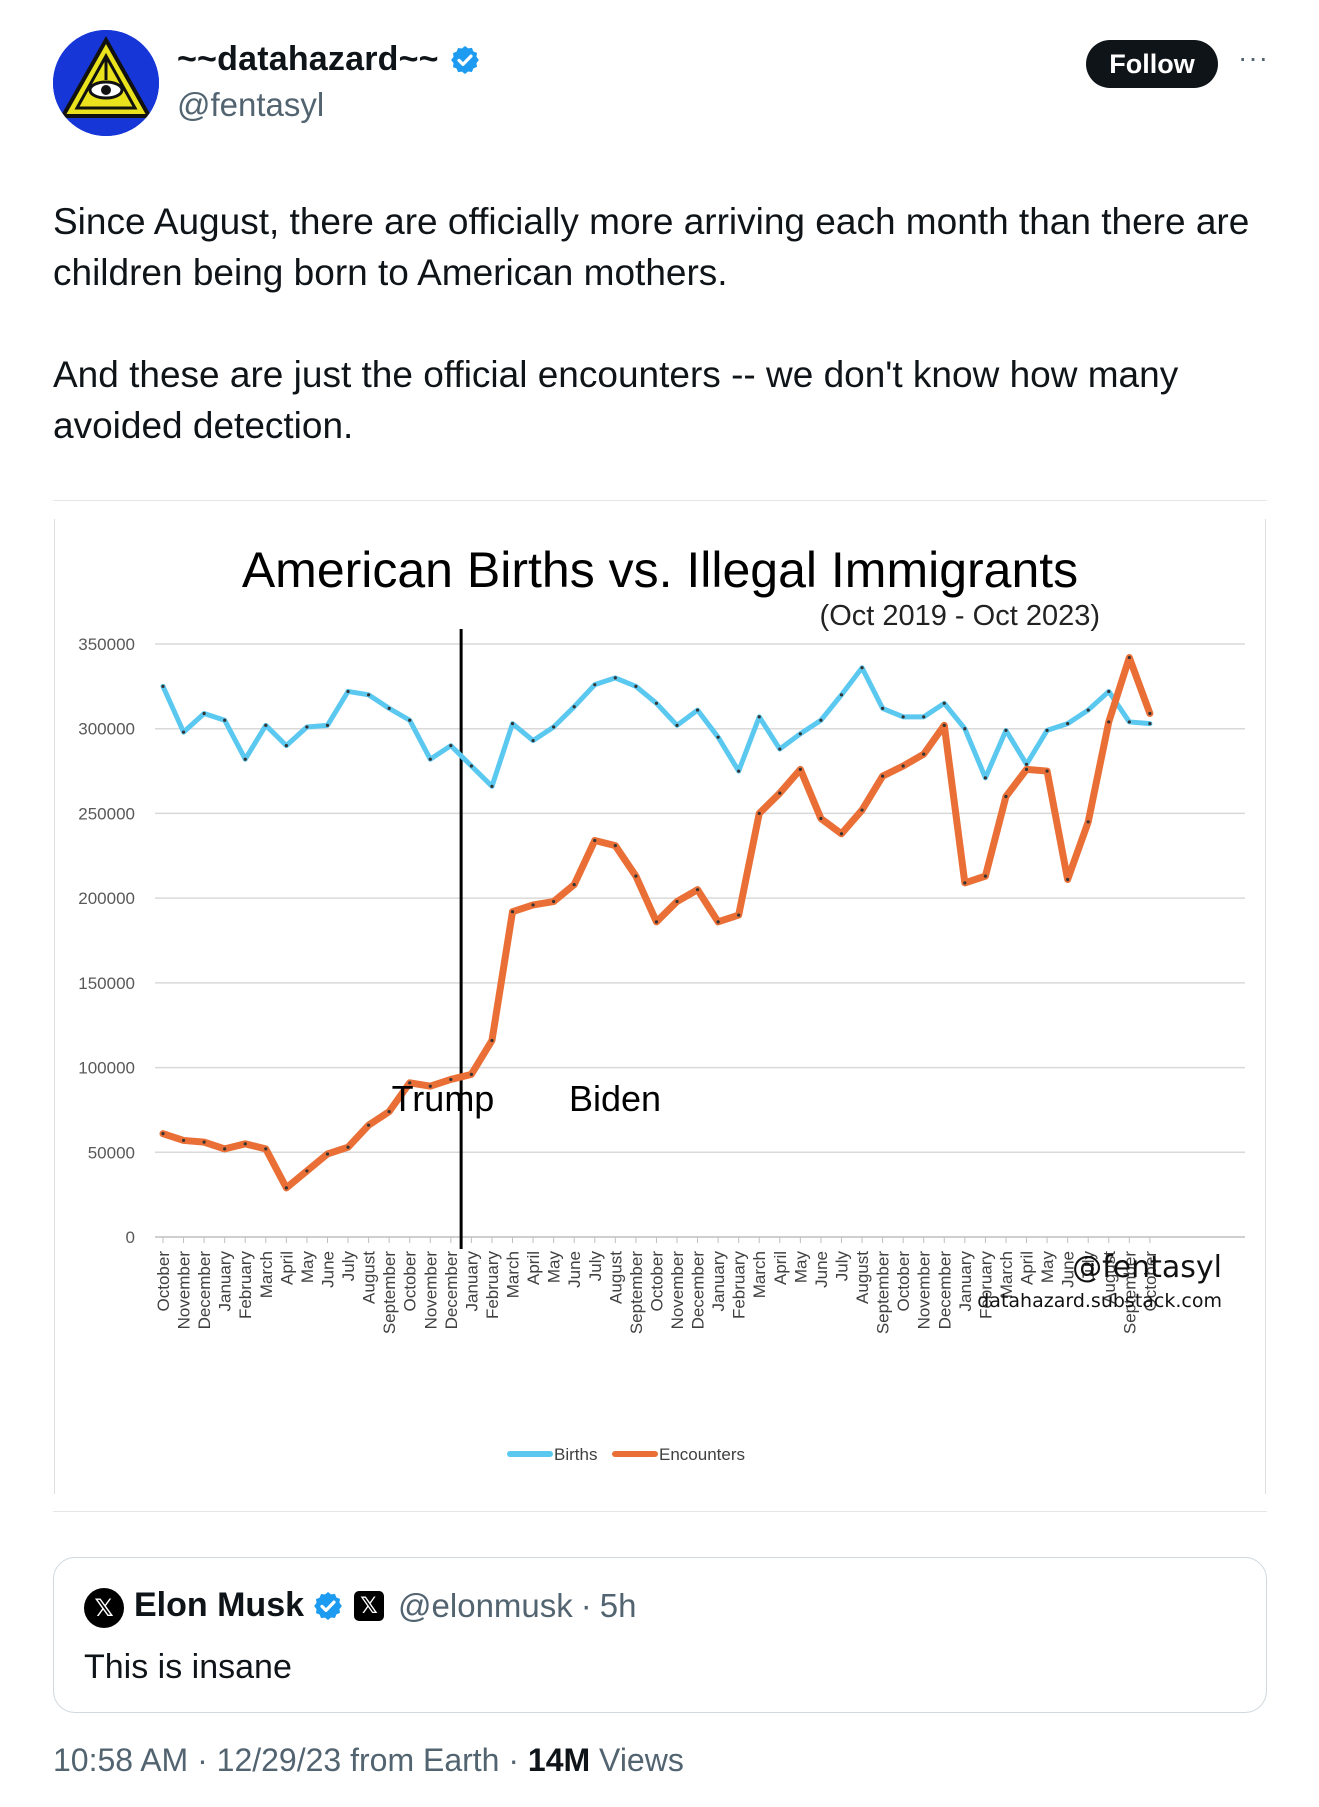  What do you see at coordinates (575, 1454) in the screenshot?
I see `legend-label: Births` at bounding box center [575, 1454].